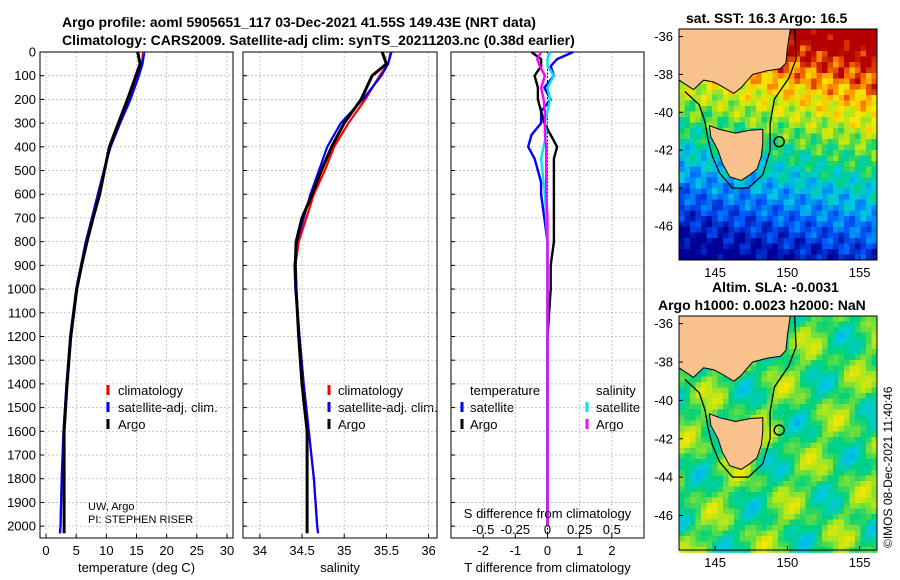  I want to click on map-y-tick-label: -40, so click(663, 400).